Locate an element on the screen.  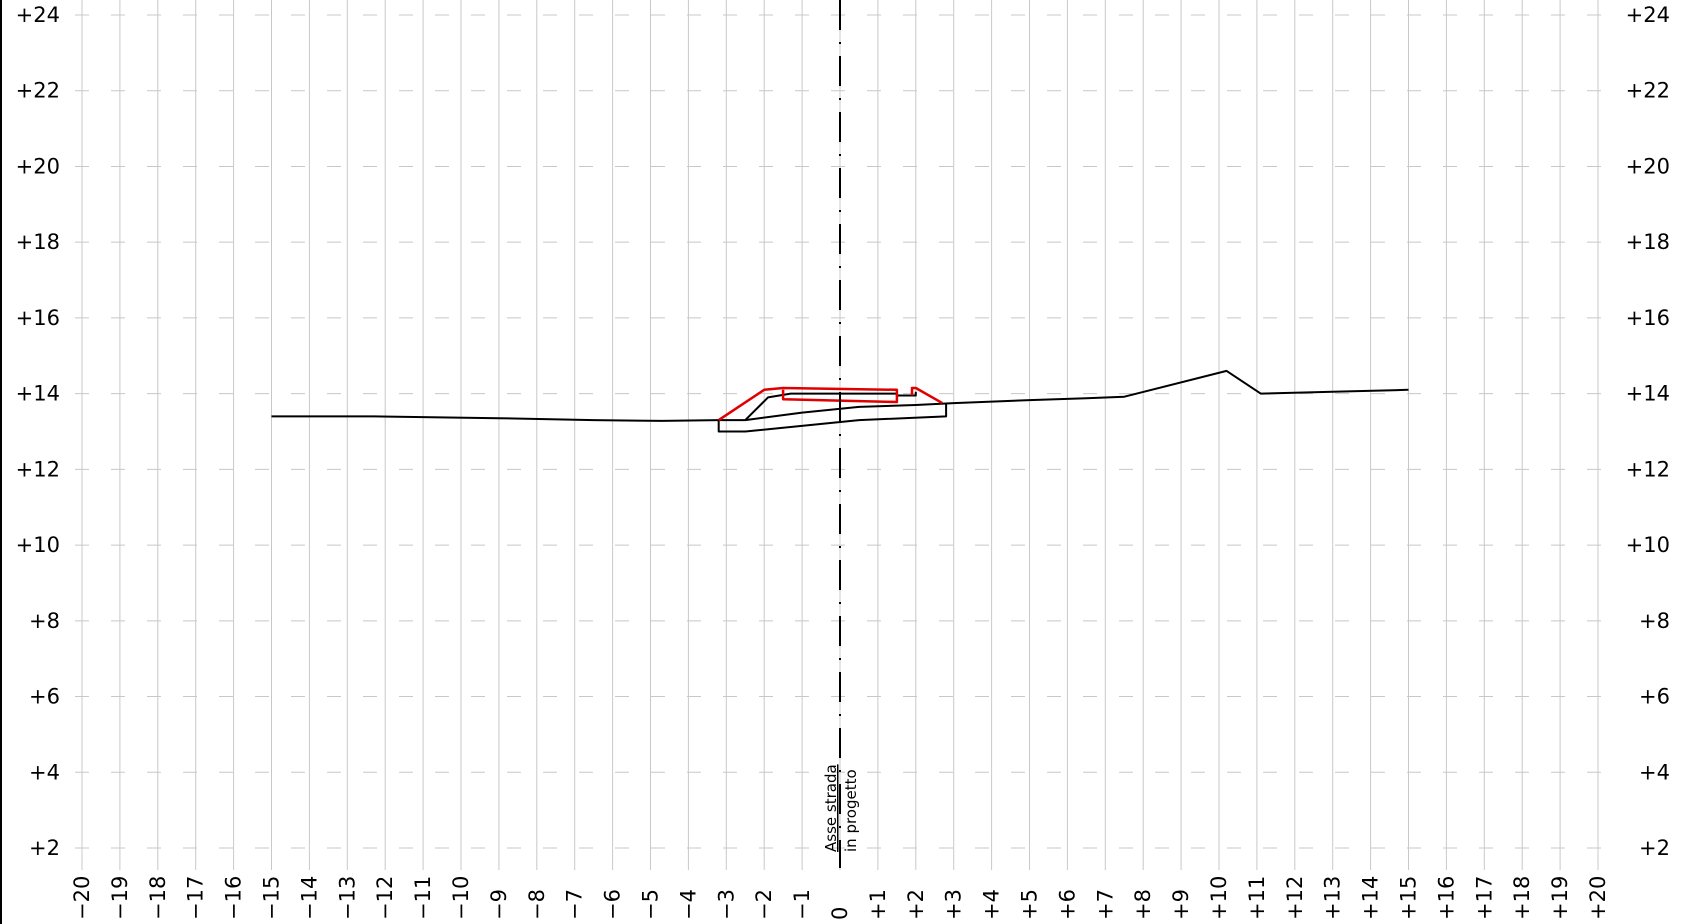
x-tick-label: −13 is located at coordinates (347, 898).